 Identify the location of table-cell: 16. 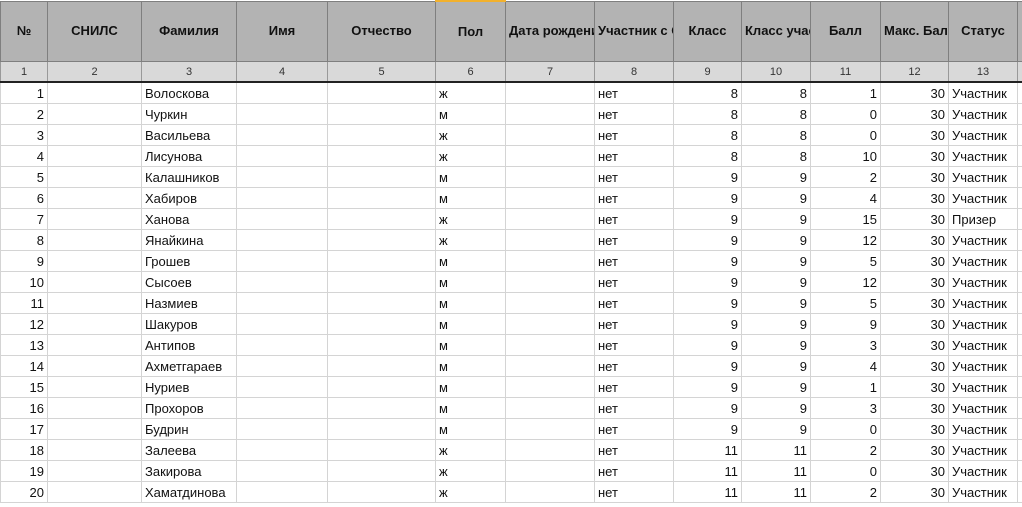
(24, 408).